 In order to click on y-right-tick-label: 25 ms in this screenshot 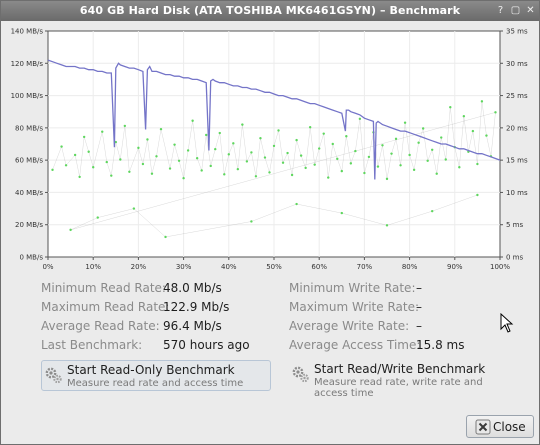, I will do `click(517, 96)`.